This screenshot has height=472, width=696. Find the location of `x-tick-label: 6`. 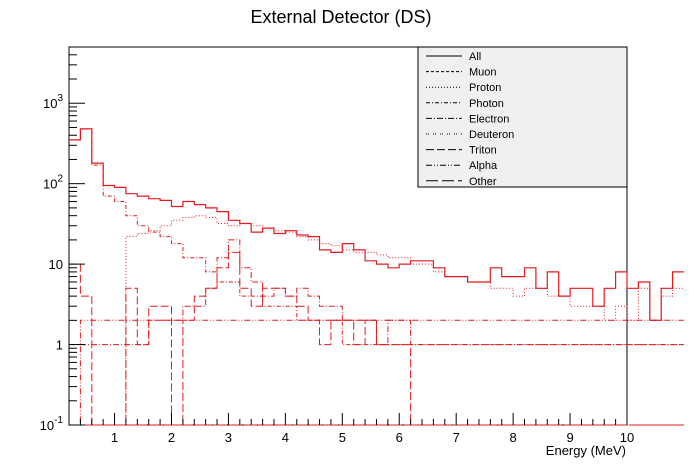

x-tick-label: 6 is located at coordinates (399, 437).